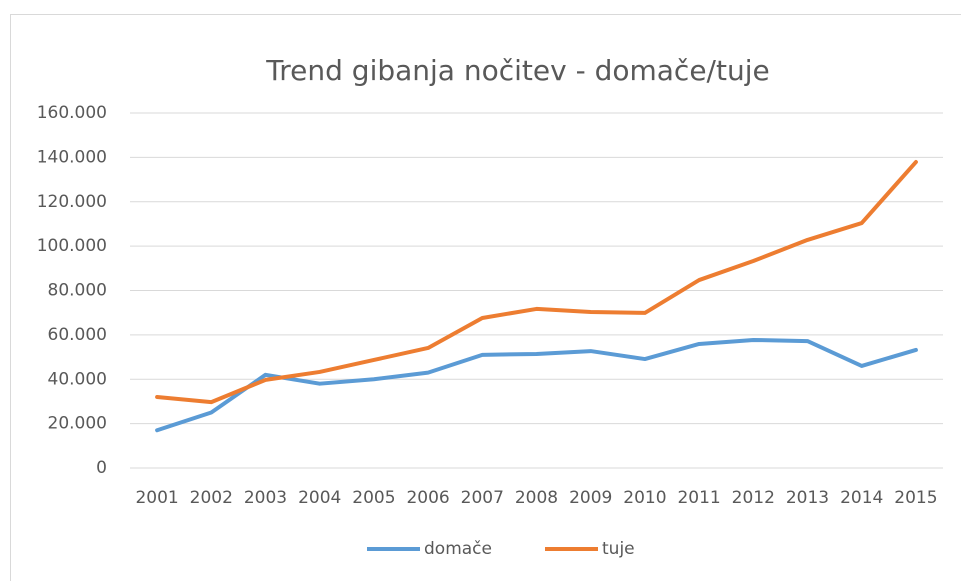 The width and height of the screenshot is (961, 581). Describe the element at coordinates (211, 498) in the screenshot. I see `x-tick-label: 2002` at that location.